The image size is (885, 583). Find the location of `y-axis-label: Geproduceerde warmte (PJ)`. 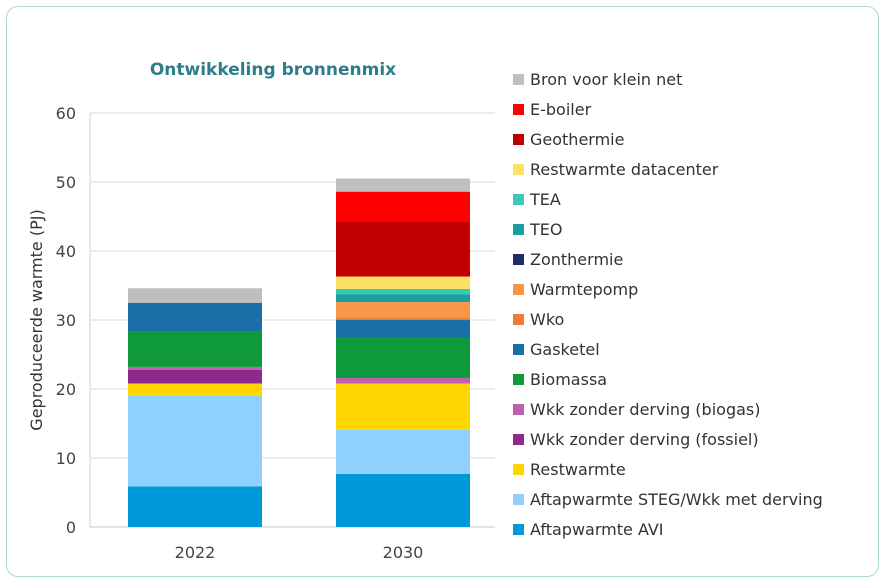

y-axis-label: Geproduceerde warmte (PJ) is located at coordinates (36, 319).